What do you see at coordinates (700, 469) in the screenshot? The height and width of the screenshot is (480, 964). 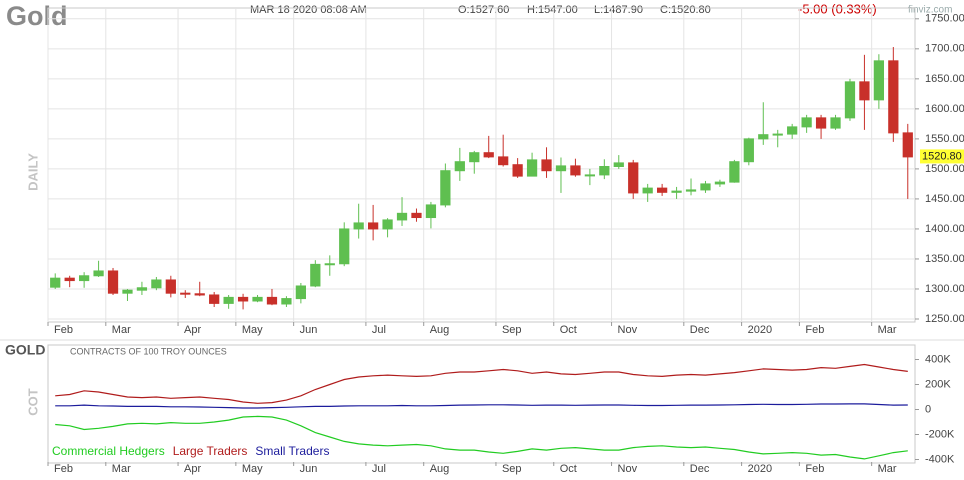 I see `x-tick-label: Dec` at bounding box center [700, 469].